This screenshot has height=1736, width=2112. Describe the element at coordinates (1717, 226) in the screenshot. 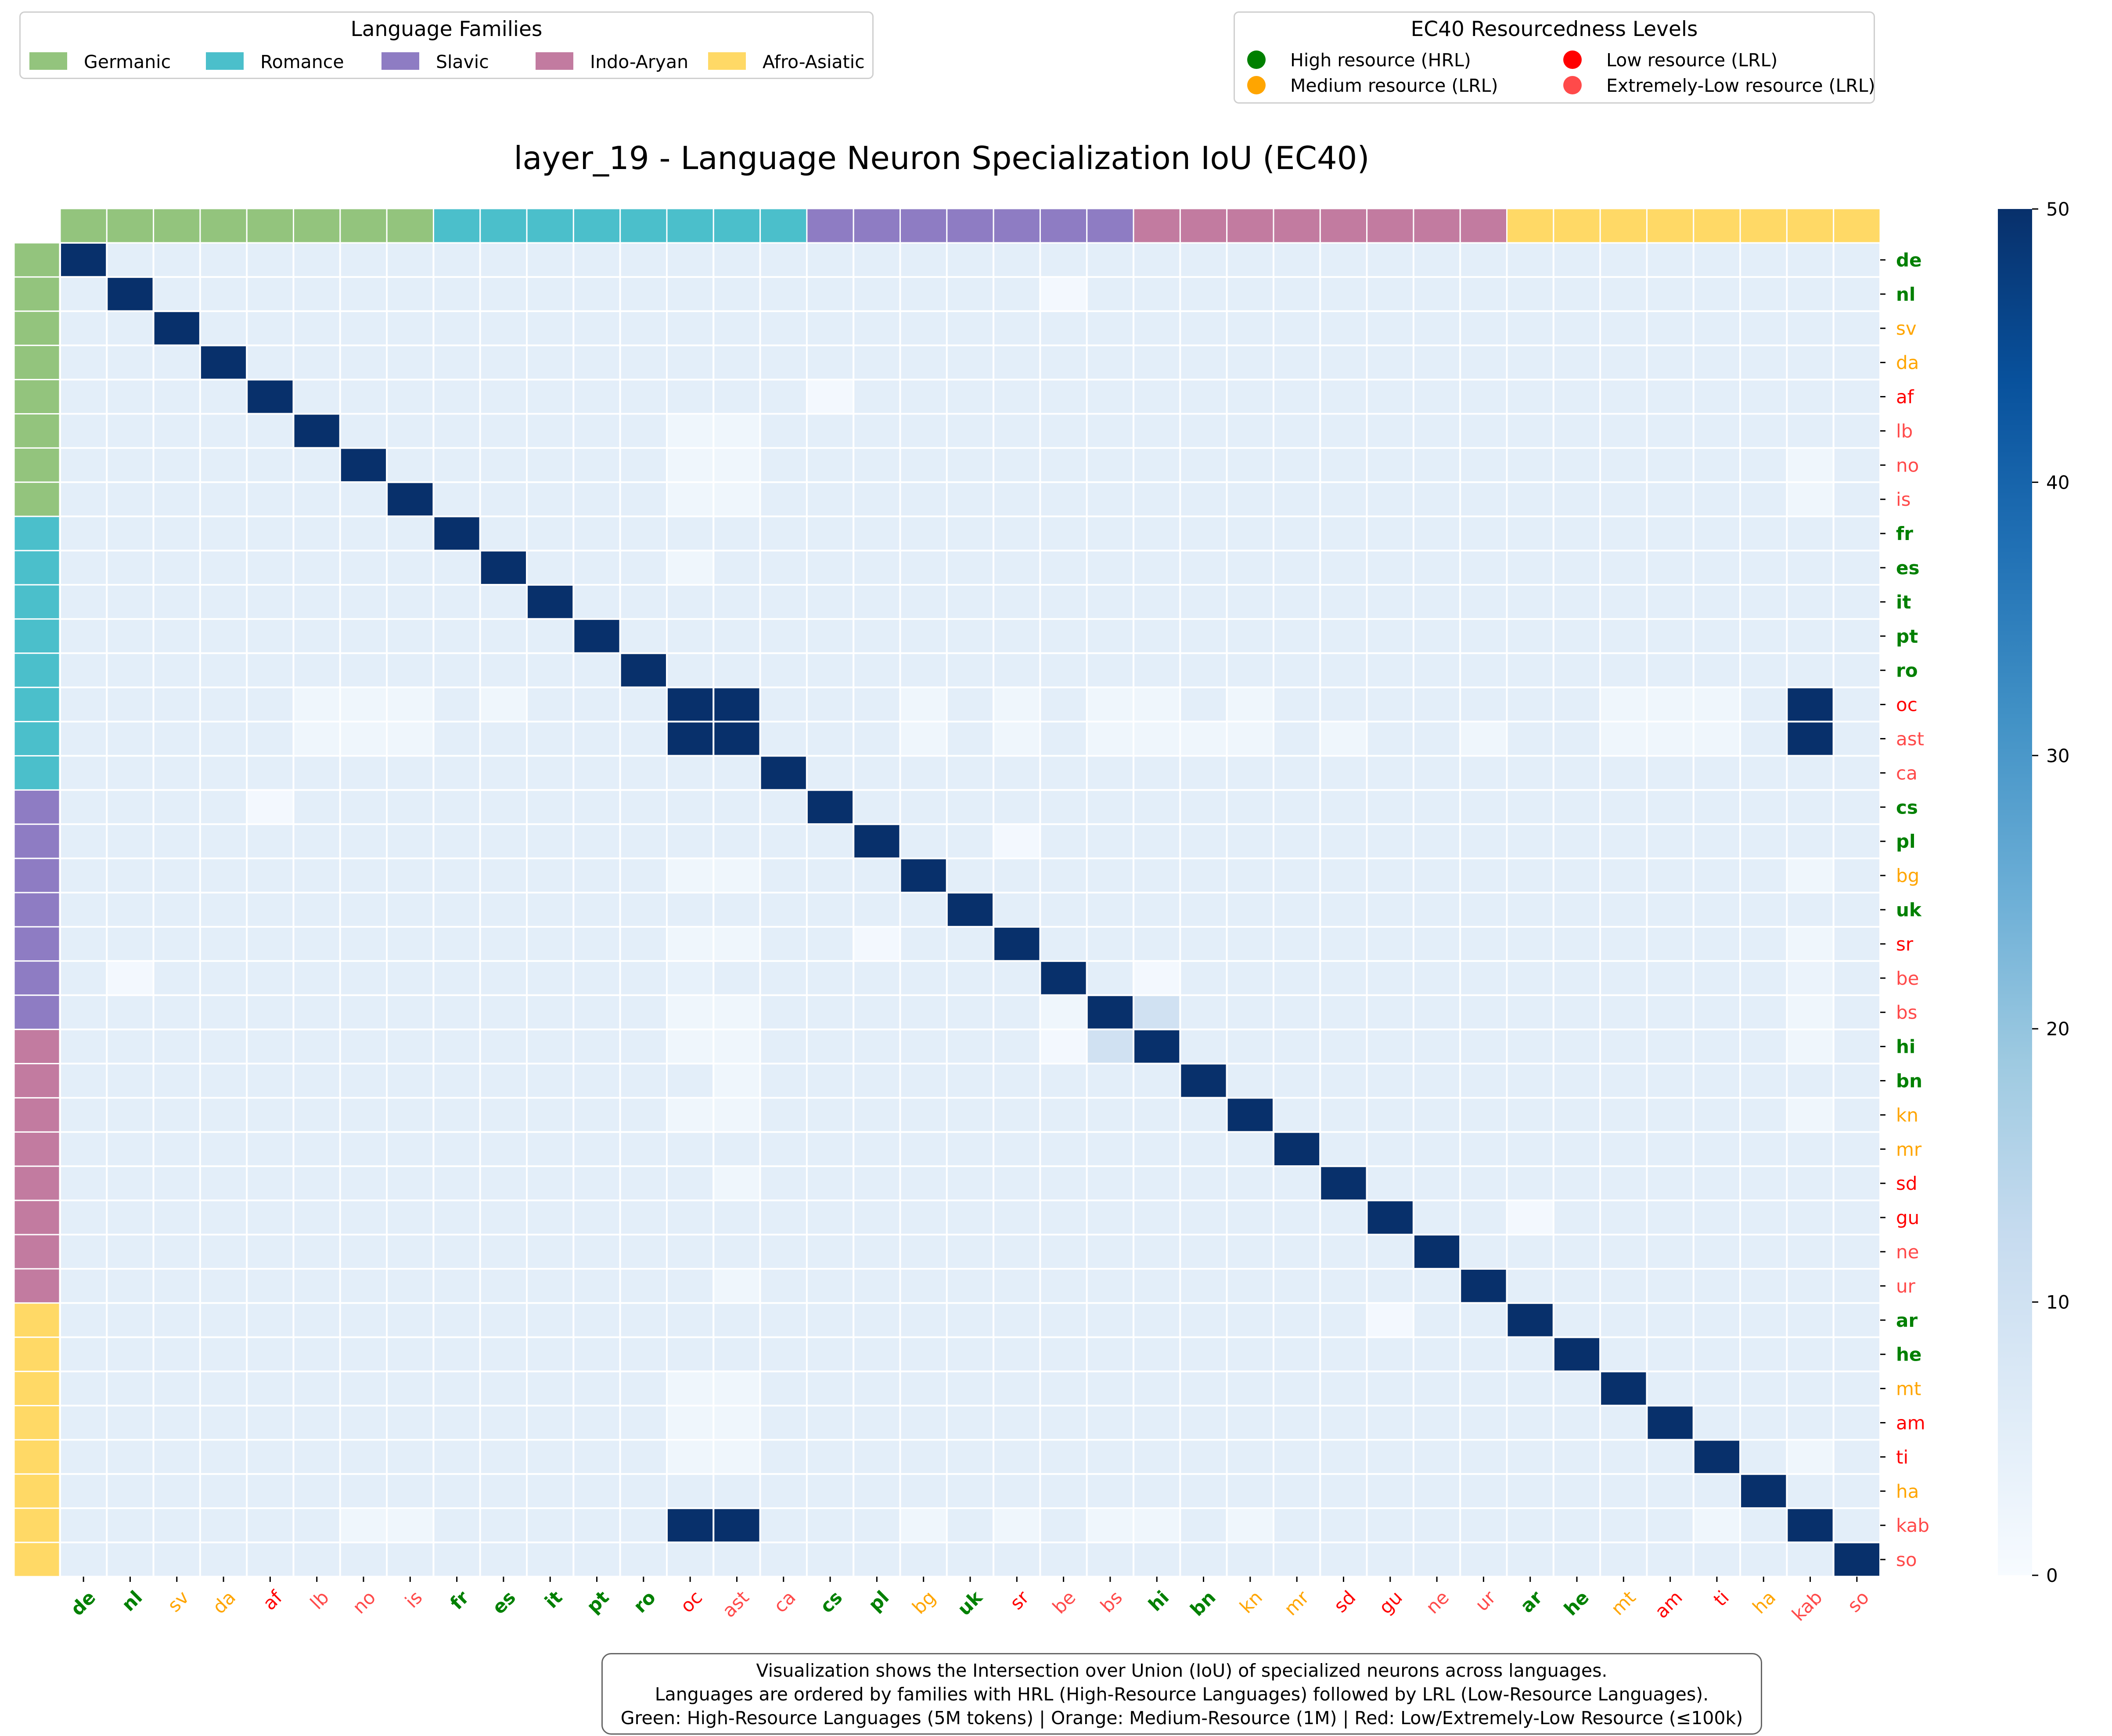

I see `family-strip-top` at that location.